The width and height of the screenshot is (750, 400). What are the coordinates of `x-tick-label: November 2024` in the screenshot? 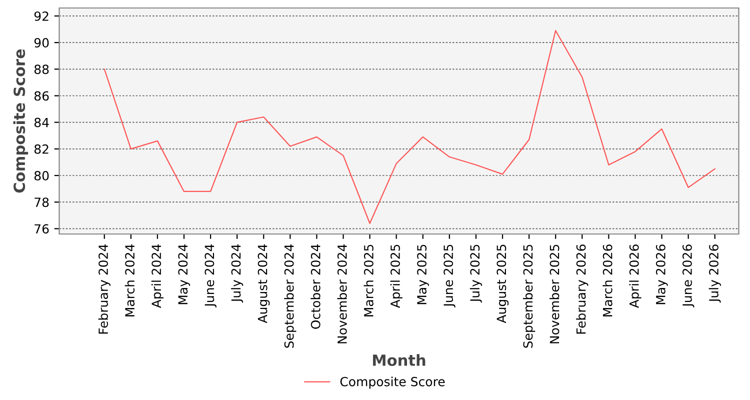 It's located at (342, 294).